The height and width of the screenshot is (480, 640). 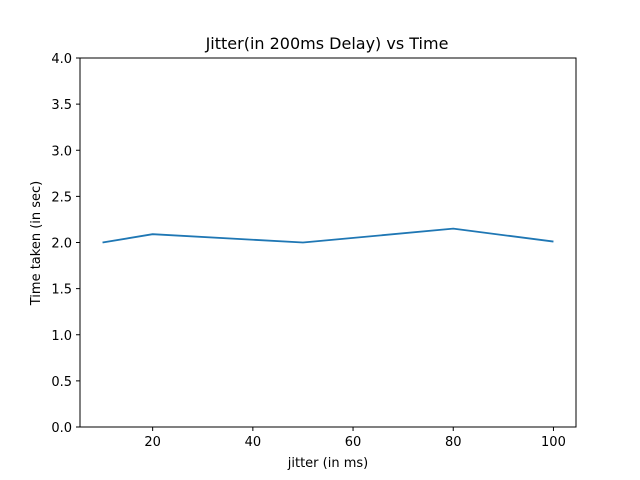 I want to click on x-axis-label: jitter (in ms), so click(x=327, y=463).